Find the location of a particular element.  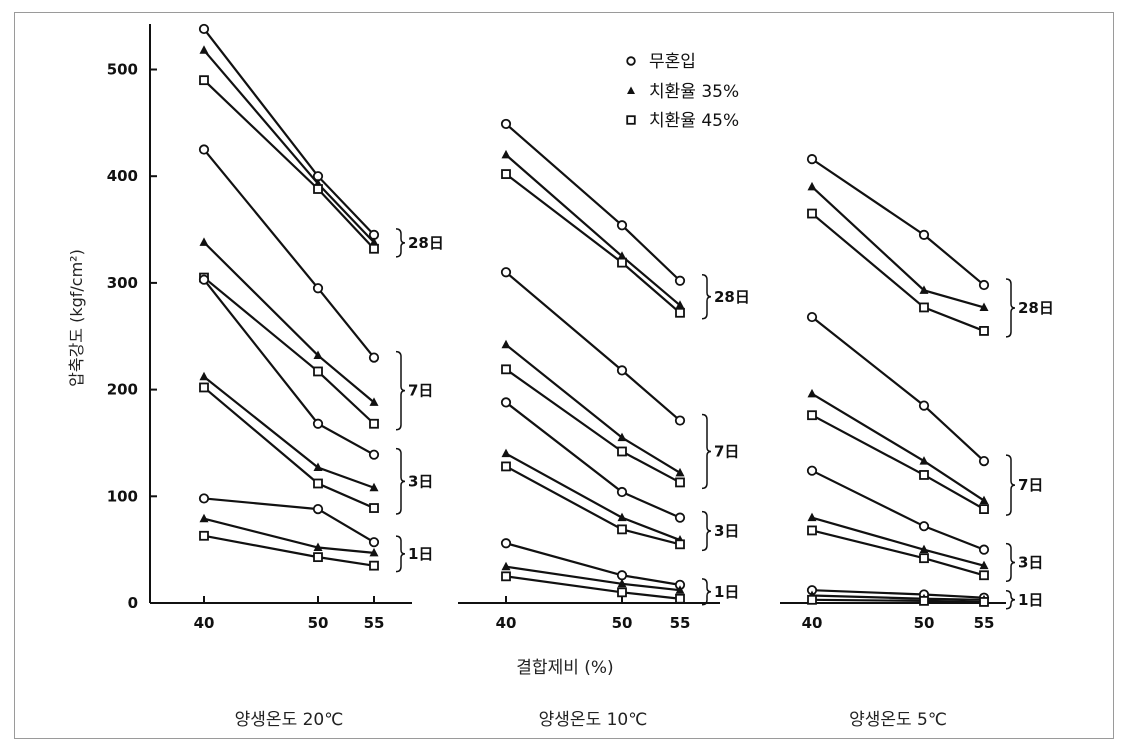

y-tick-label: 300 is located at coordinates (122, 283).